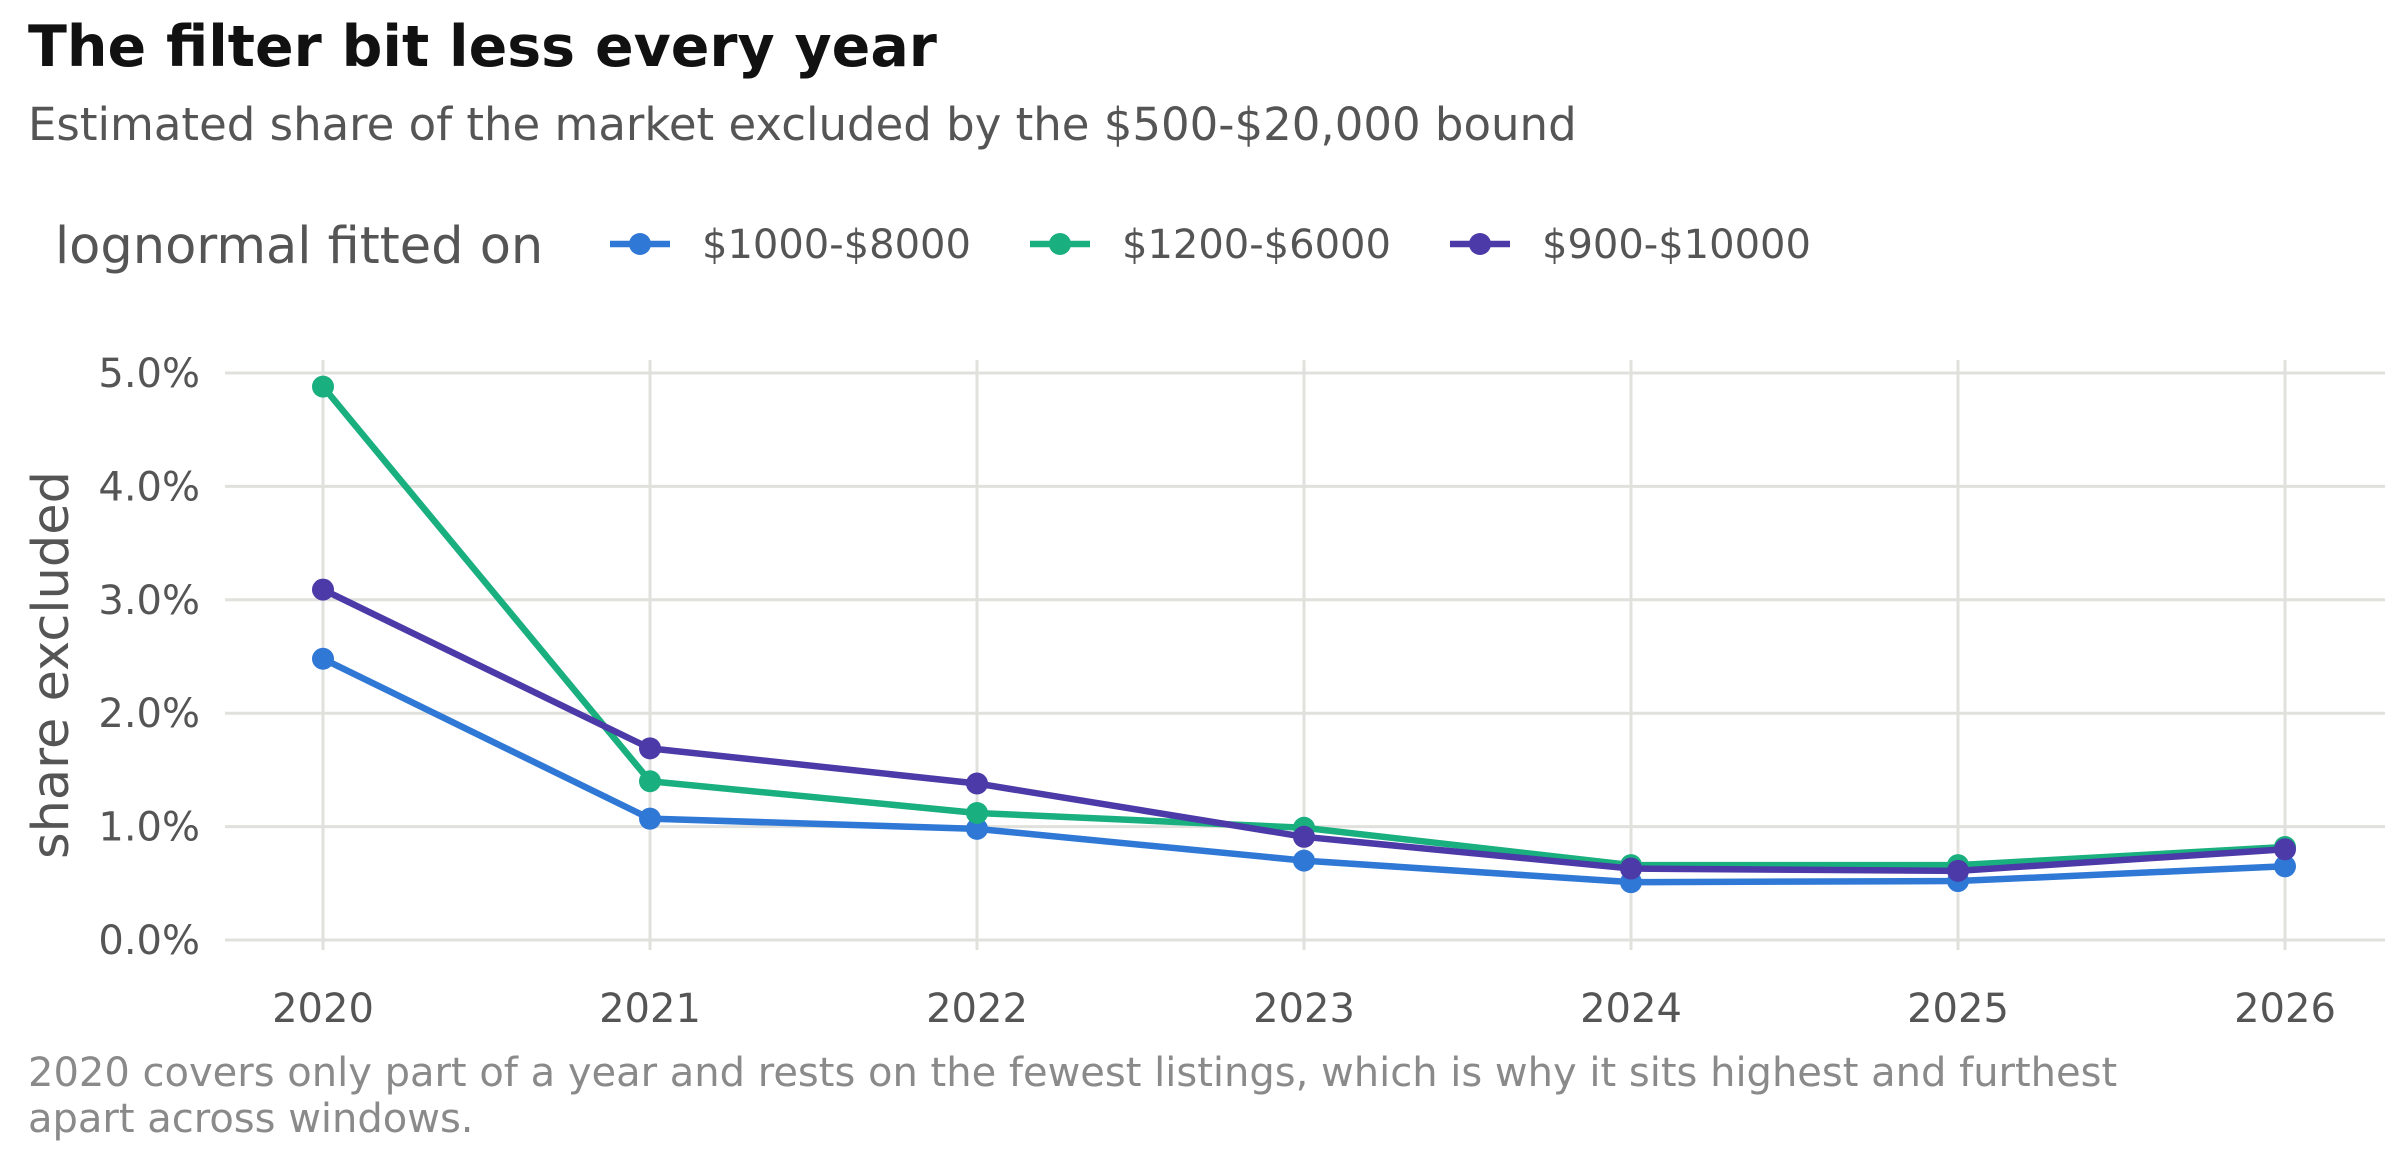  Describe the element at coordinates (149, 714) in the screenshot. I see `y-tick-label: 2.0%` at that location.